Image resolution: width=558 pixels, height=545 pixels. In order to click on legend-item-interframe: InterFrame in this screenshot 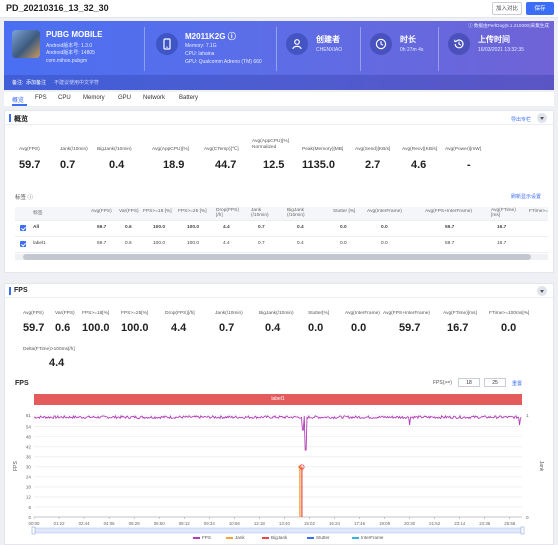, I will do `click(367, 537)`.